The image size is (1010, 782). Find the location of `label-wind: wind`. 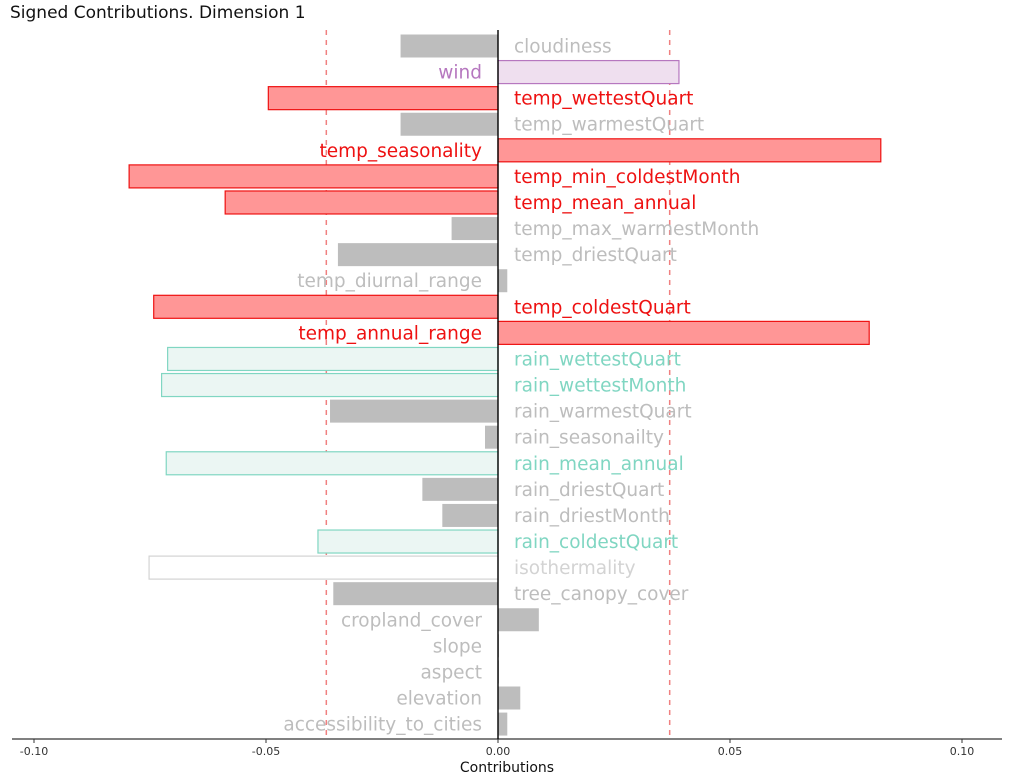

label-wind: wind is located at coordinates (460, 73).